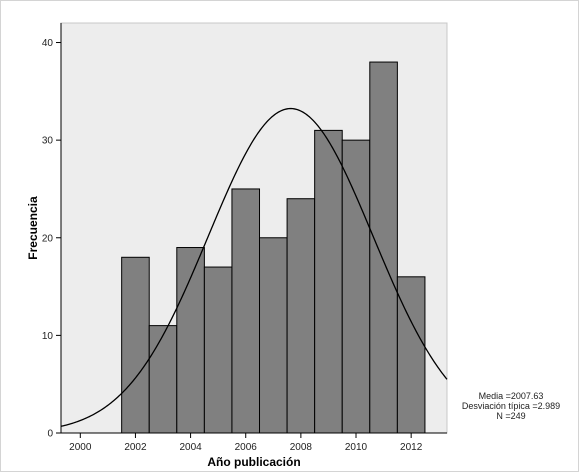  What do you see at coordinates (511, 406) in the screenshot?
I see `stats-std-dev: Desviación típica =2.989` at bounding box center [511, 406].